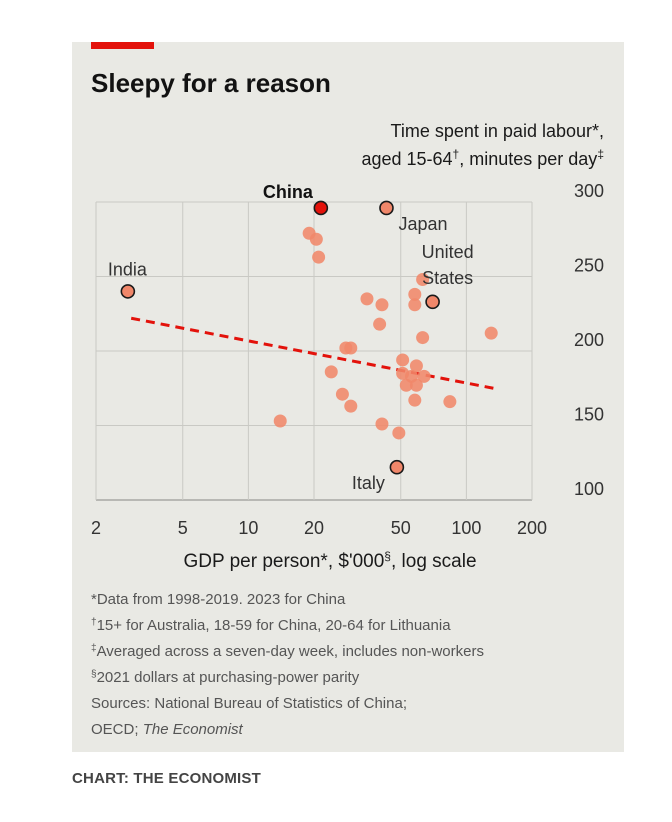 The height and width of the screenshot is (822, 672). What do you see at coordinates (448, 252) in the screenshot?
I see `point-label-united-states-line1: United` at bounding box center [448, 252].